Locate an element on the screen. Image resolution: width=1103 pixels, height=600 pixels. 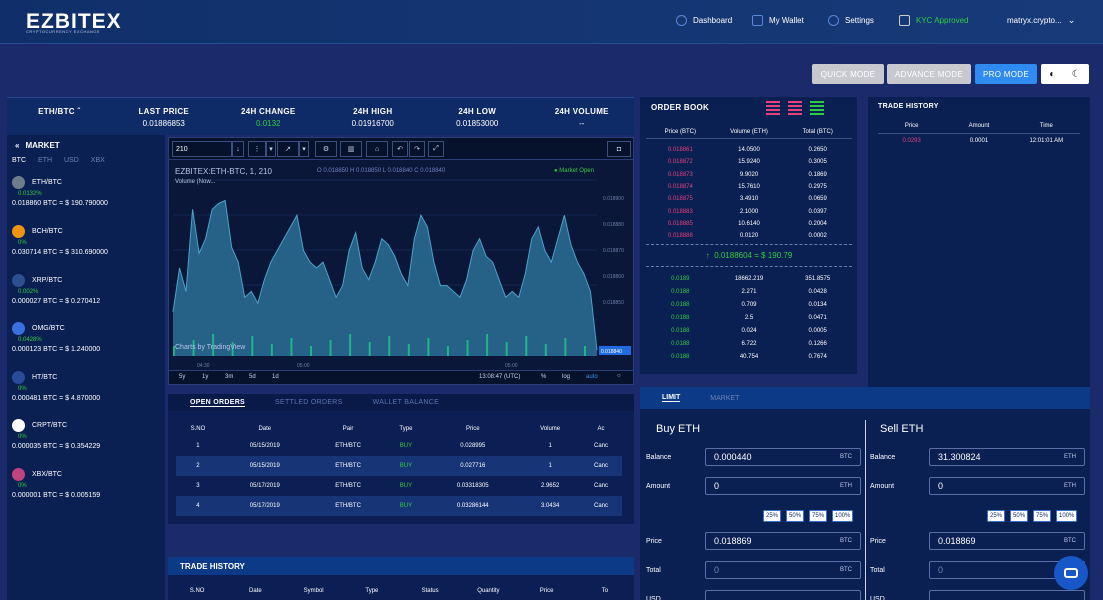
settings-icon: ⚙ is located at coordinates (326, 149).